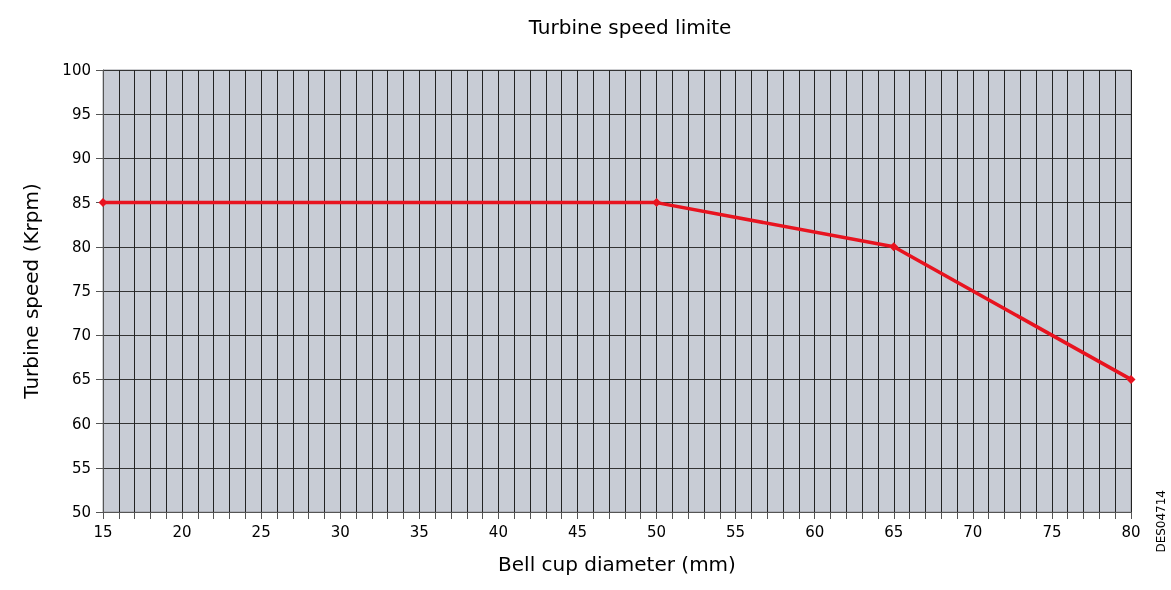  What do you see at coordinates (973, 531) in the screenshot?
I see `x-tick-label: 70` at bounding box center [973, 531].